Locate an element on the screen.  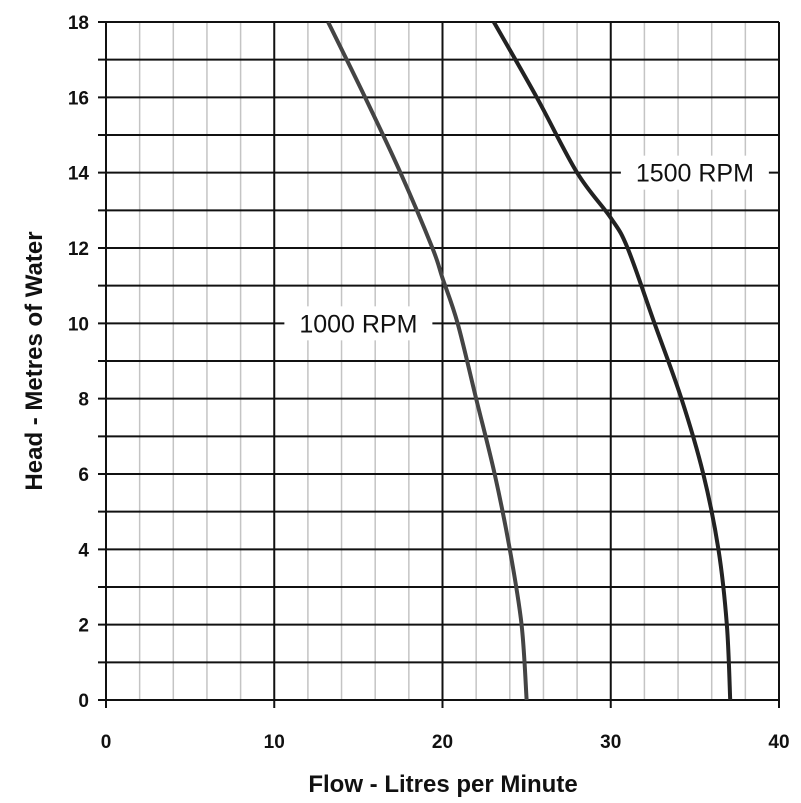
x-tick-label: 30 is located at coordinates (610, 742).